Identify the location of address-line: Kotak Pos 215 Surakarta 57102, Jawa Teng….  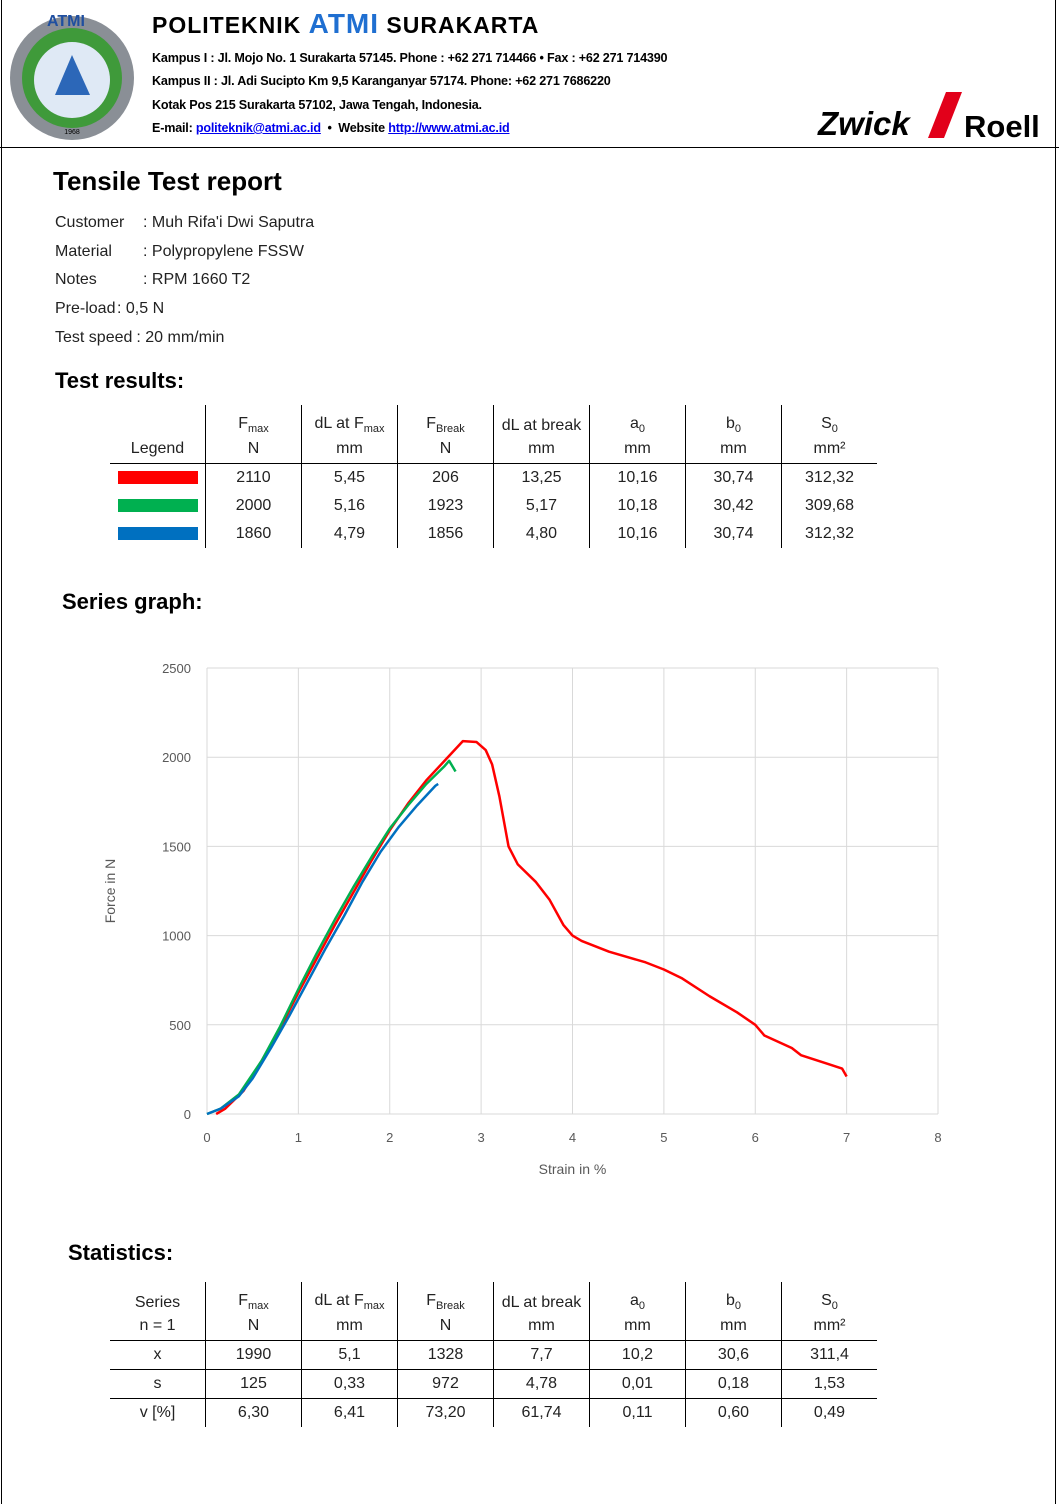
(317, 105).